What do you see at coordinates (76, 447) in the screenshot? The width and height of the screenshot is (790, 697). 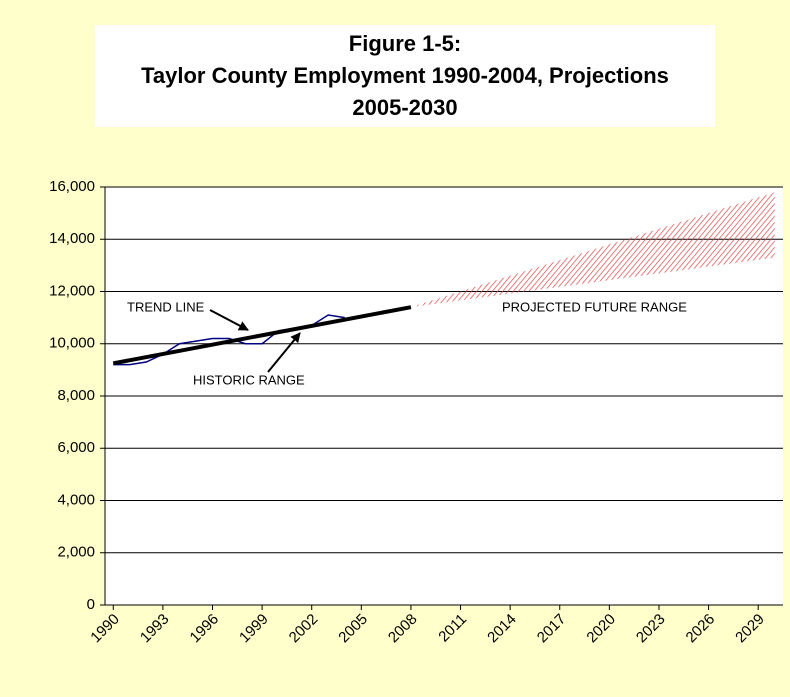 I see `y-tick-label: 6,000` at bounding box center [76, 447].